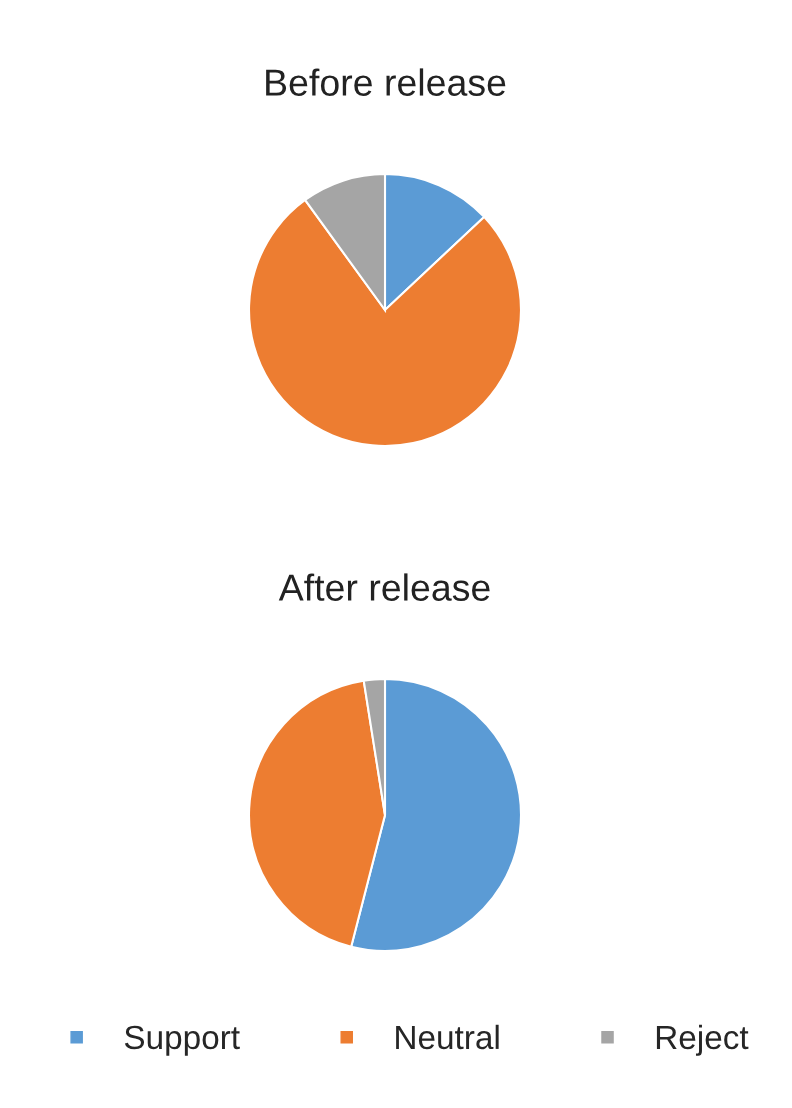  I want to click on legend-label: Reject, so click(702, 1040).